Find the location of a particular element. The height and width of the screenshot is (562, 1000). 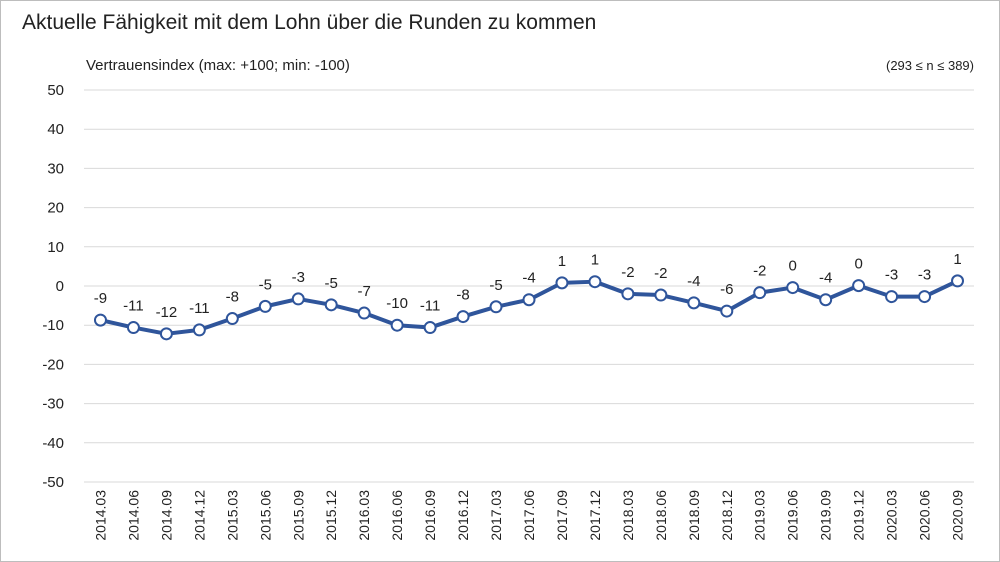

y-tick-label: 10 is located at coordinates (55, 247).